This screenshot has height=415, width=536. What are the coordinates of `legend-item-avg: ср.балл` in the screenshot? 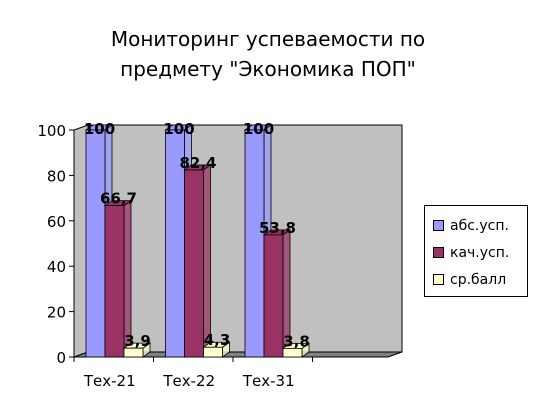 It's located at (480, 279).